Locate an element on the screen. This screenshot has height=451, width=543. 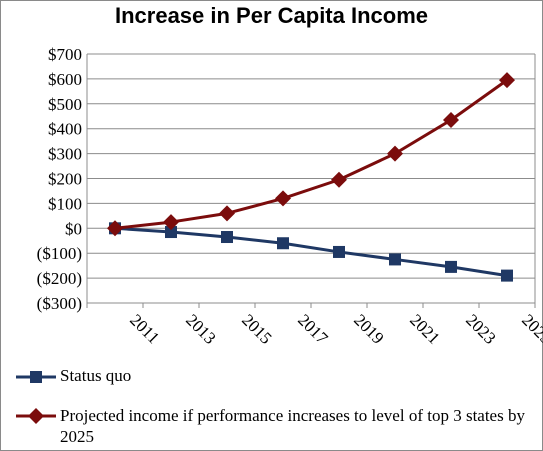
x-tick-label: 2019 is located at coordinates (368, 328).